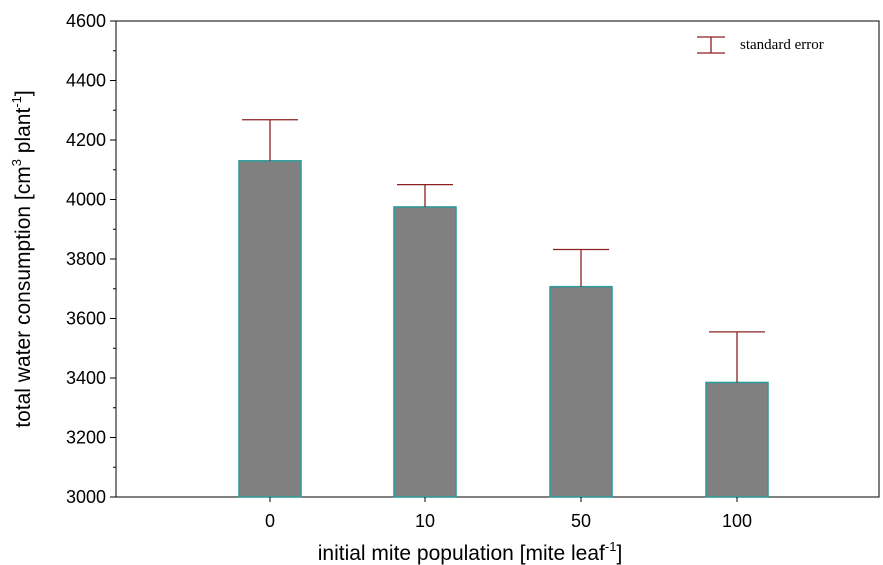 The image size is (883, 565). What do you see at coordinates (86, 438) in the screenshot?
I see `y-tick-label: 3200` at bounding box center [86, 438].